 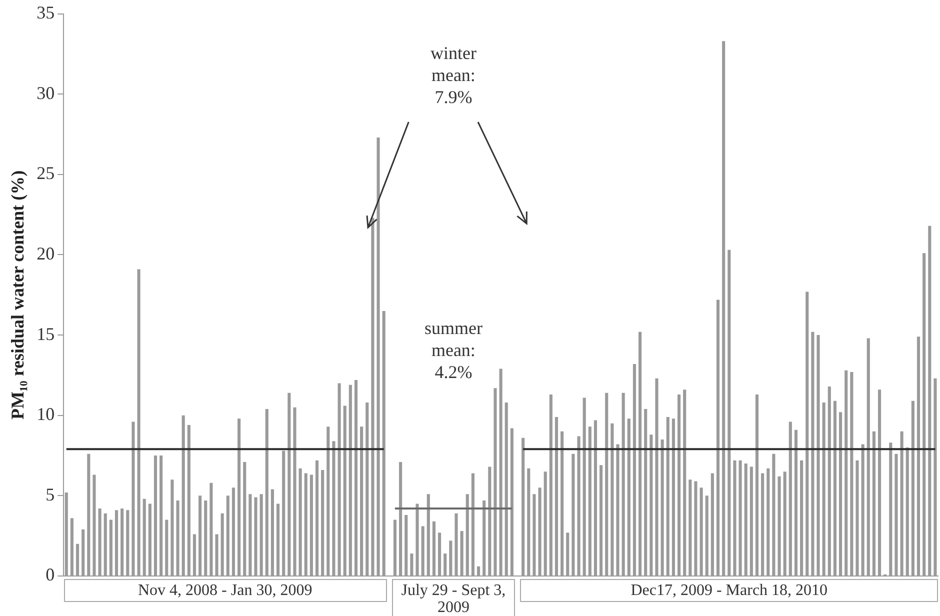 What do you see at coordinates (50, 574) in the screenshot?
I see `y-tick-label: 0` at bounding box center [50, 574].